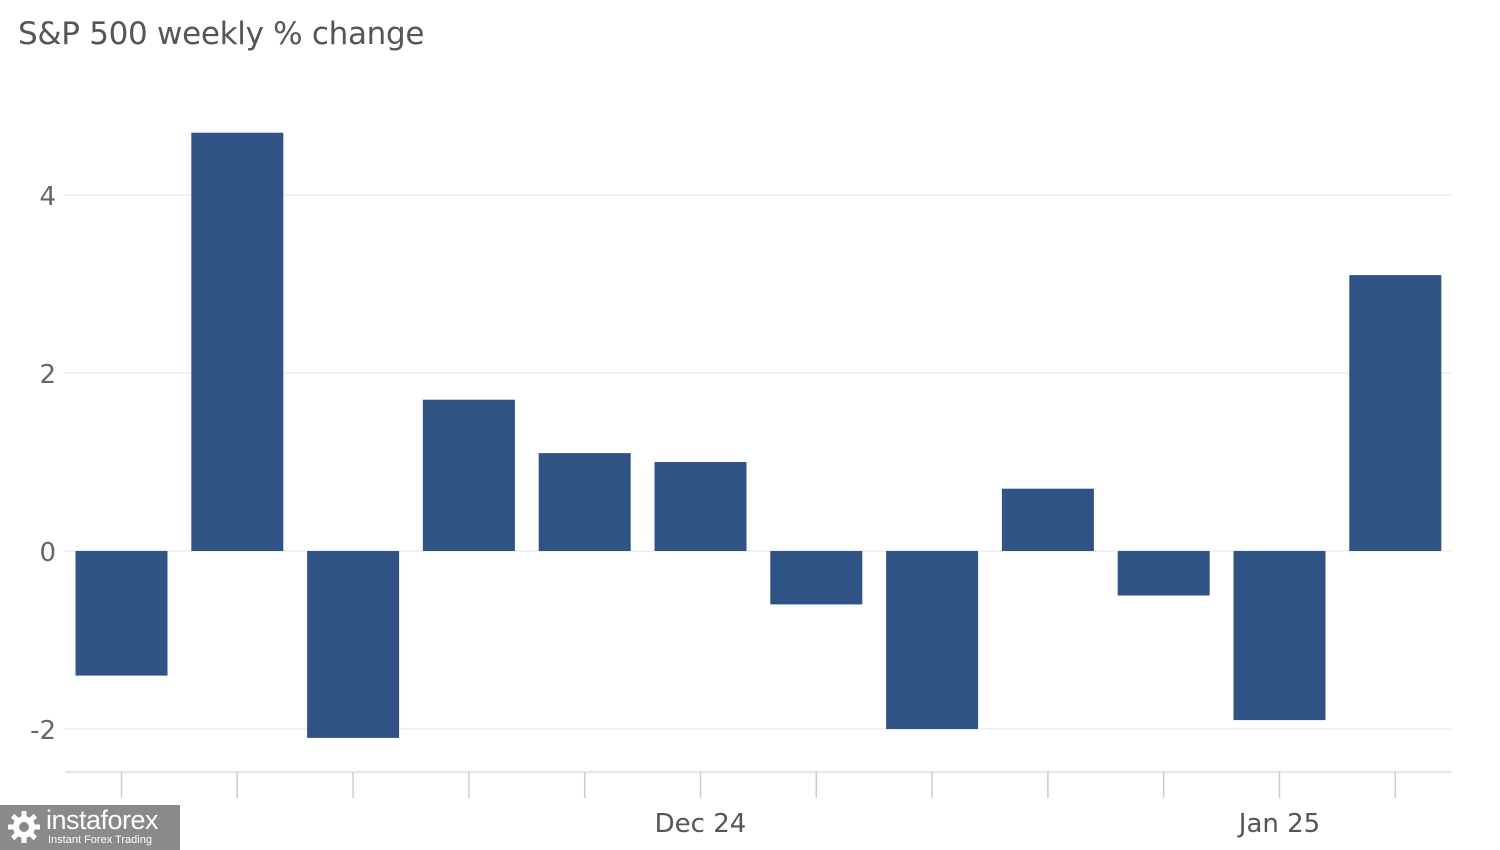  What do you see at coordinates (102, 820) in the screenshot?
I see `watermark-brand: instaforex` at bounding box center [102, 820].